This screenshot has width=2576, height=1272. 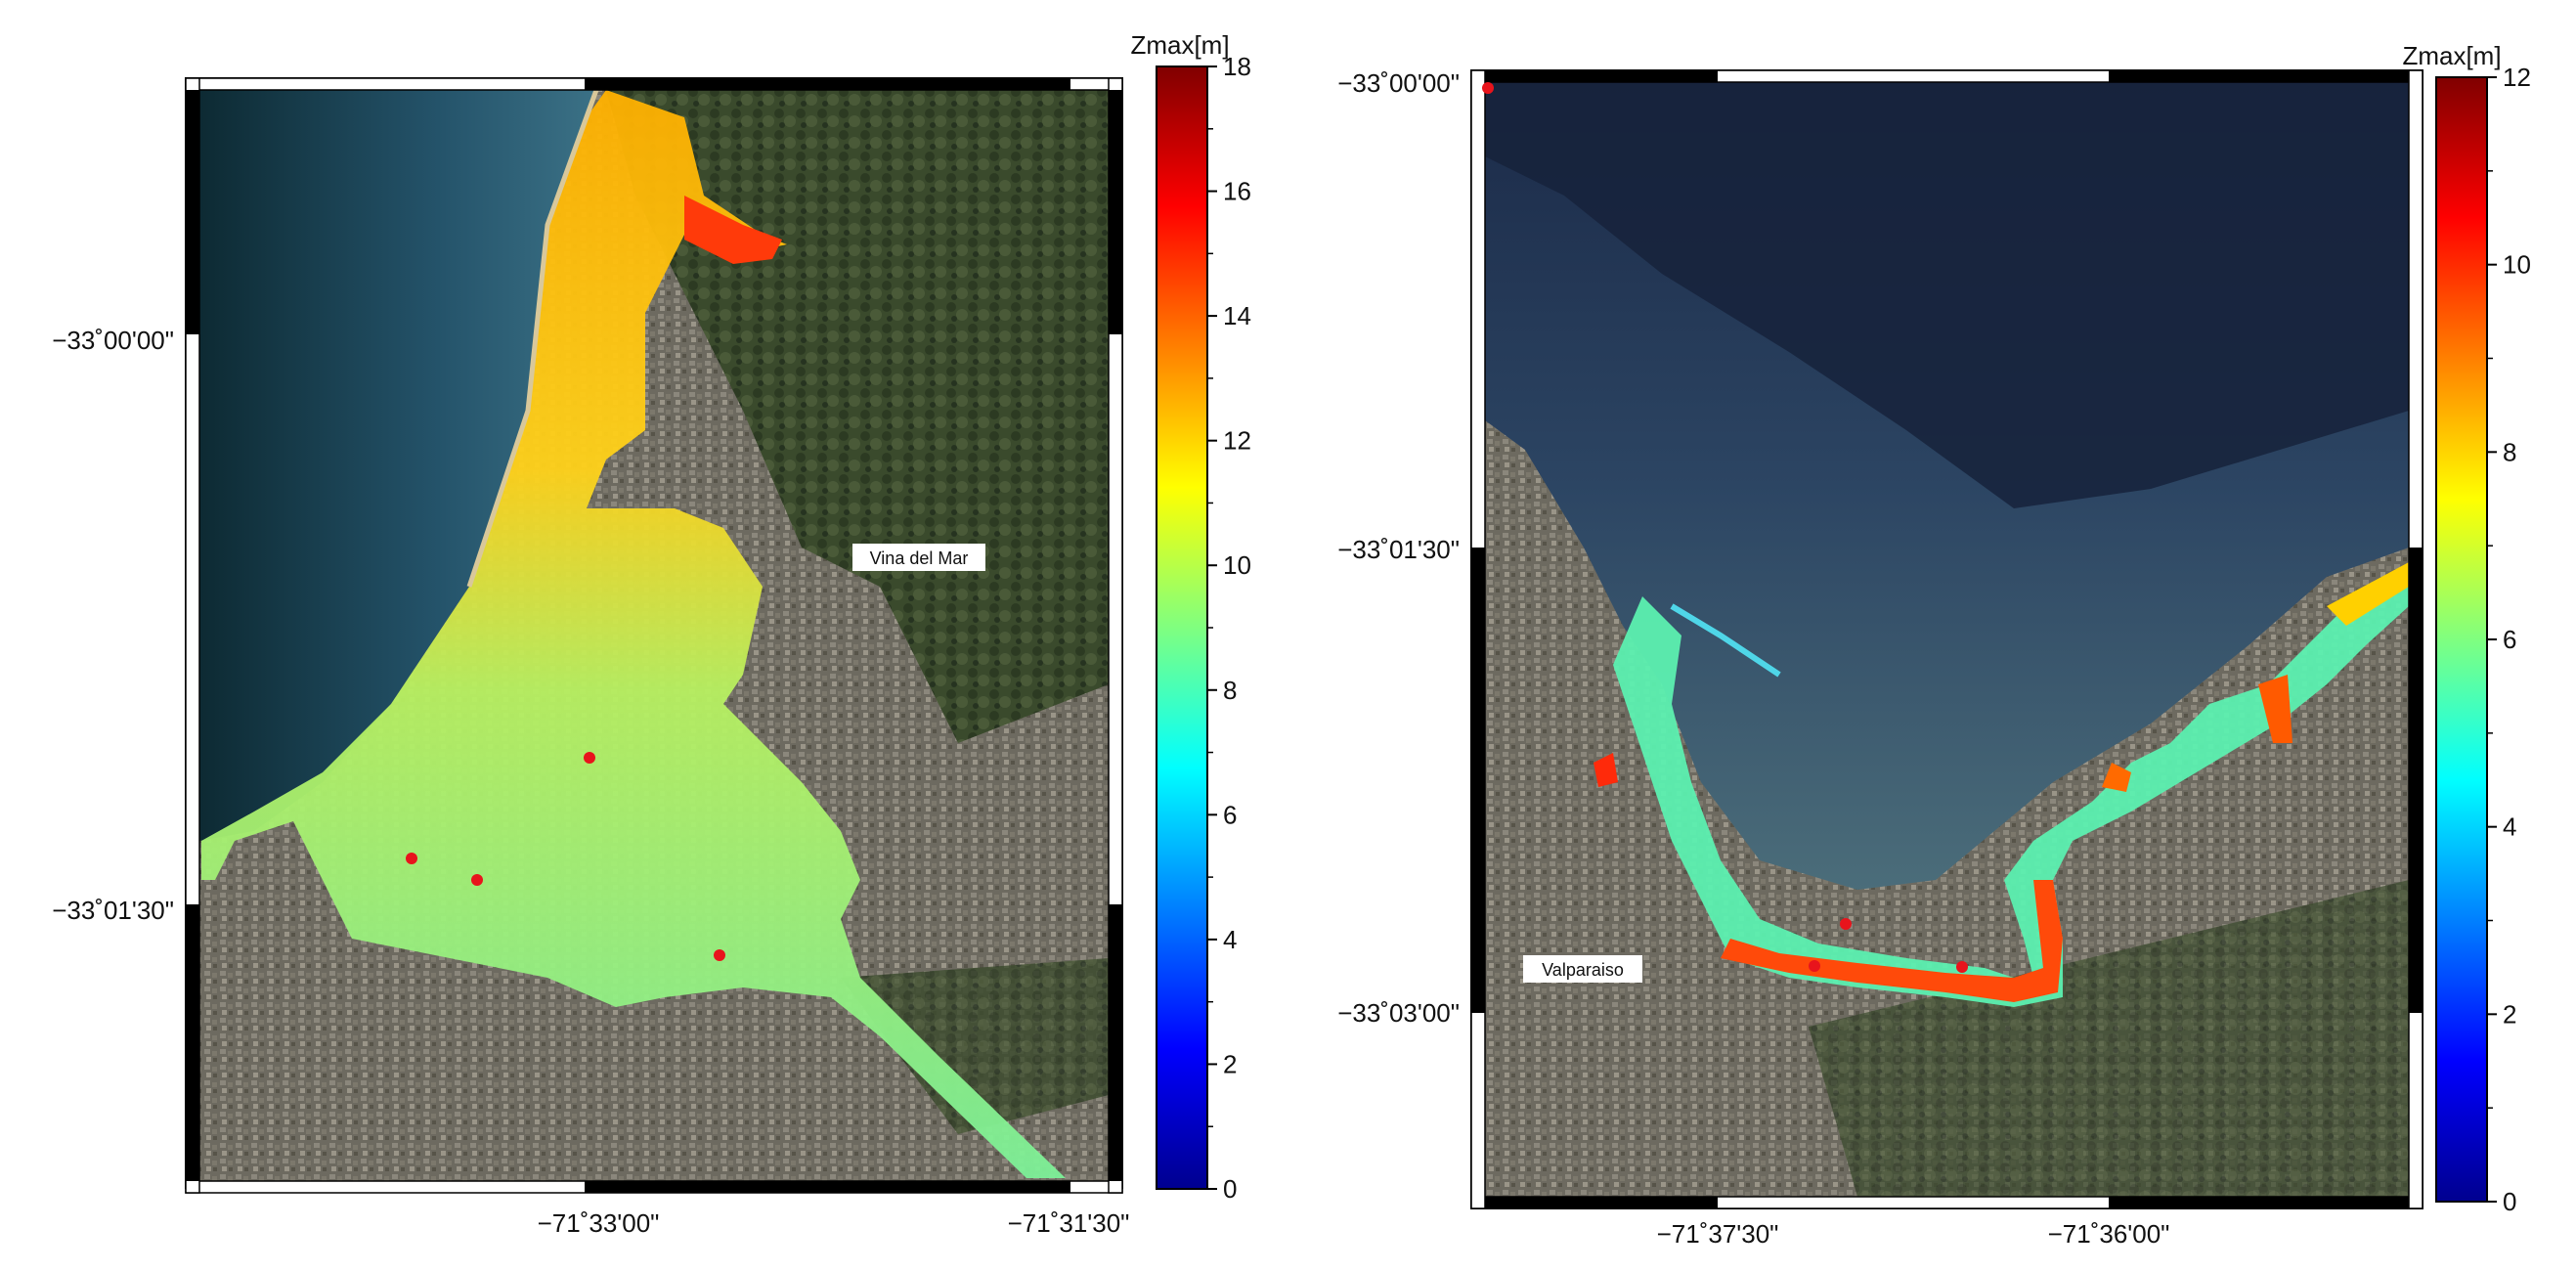 What do you see at coordinates (1229, 628) in the screenshot?
I see `left-colorbar-ticks: 0 2 4 6 8 10 12 14 16 18` at bounding box center [1229, 628].